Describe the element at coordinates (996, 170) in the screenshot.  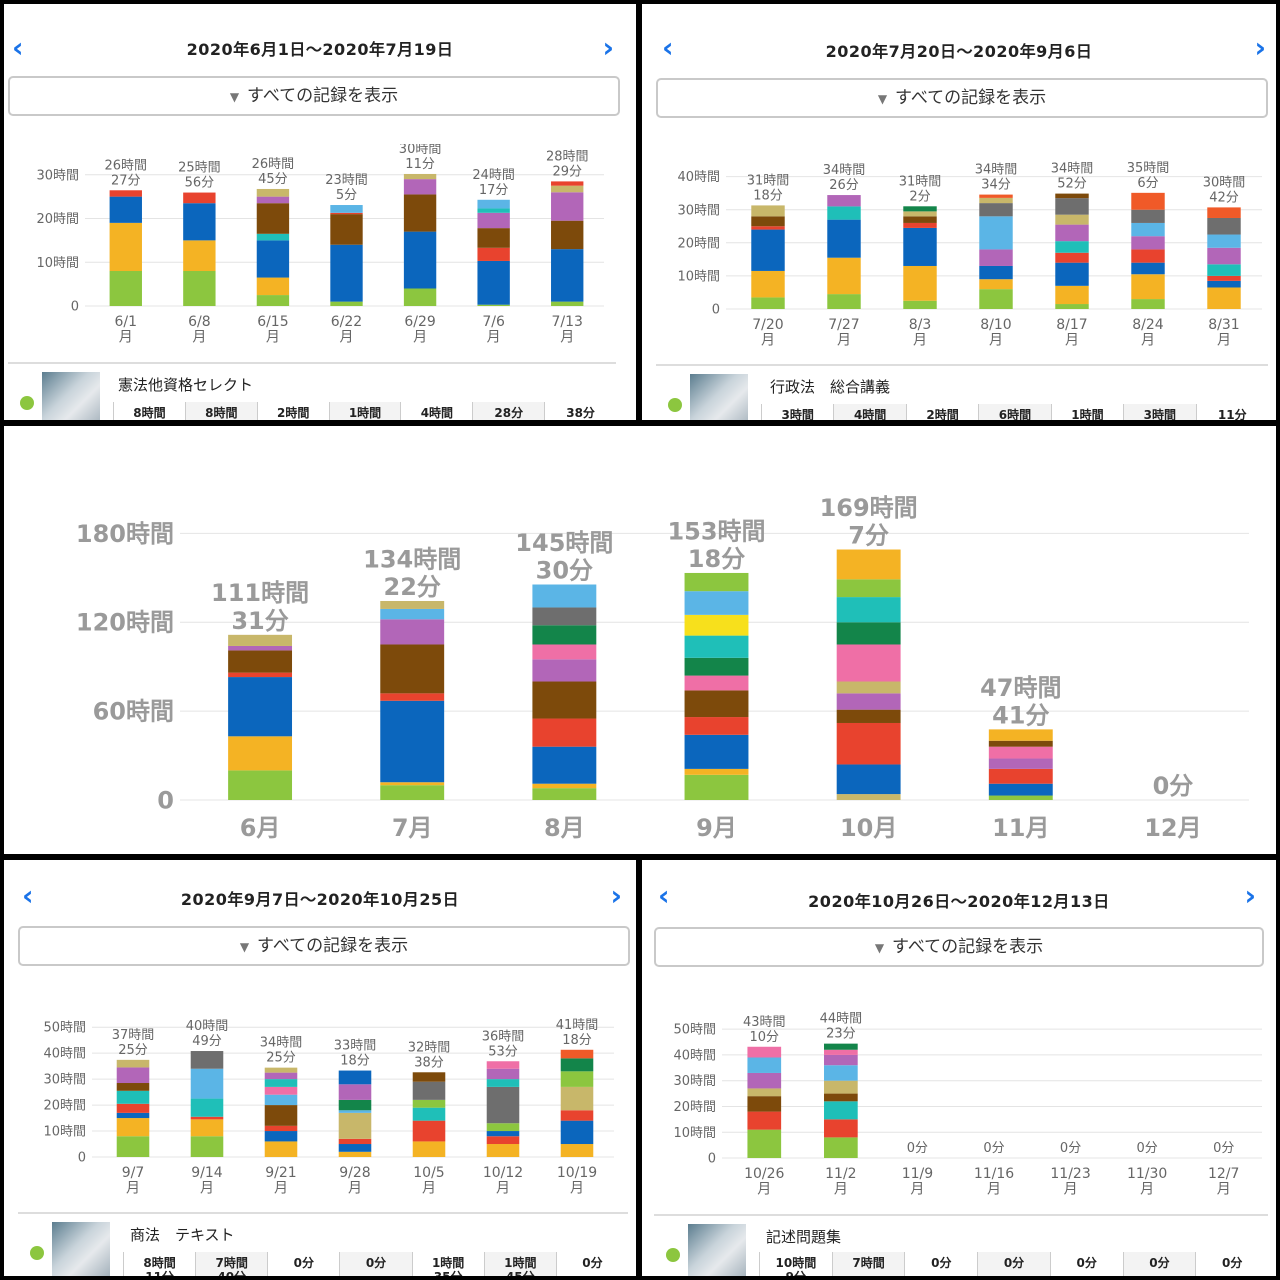
I see `bar-total-label-line: 34時間` at that location.